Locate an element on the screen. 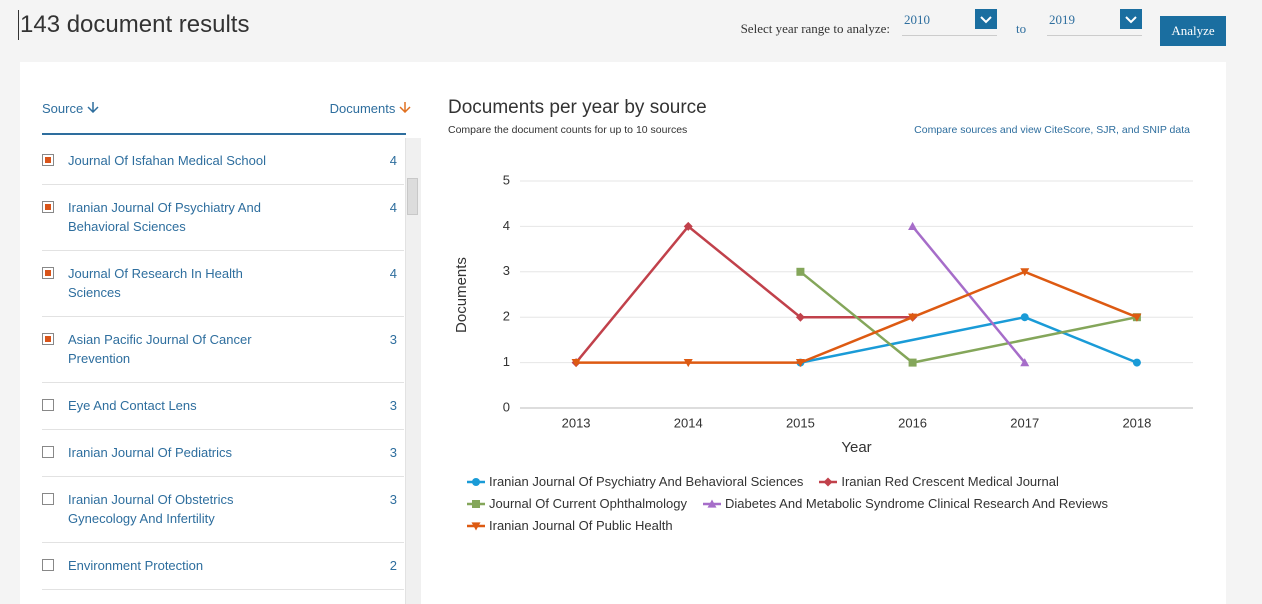 This screenshot has width=1262, height=604. source-sort: Source is located at coordinates (70, 108).